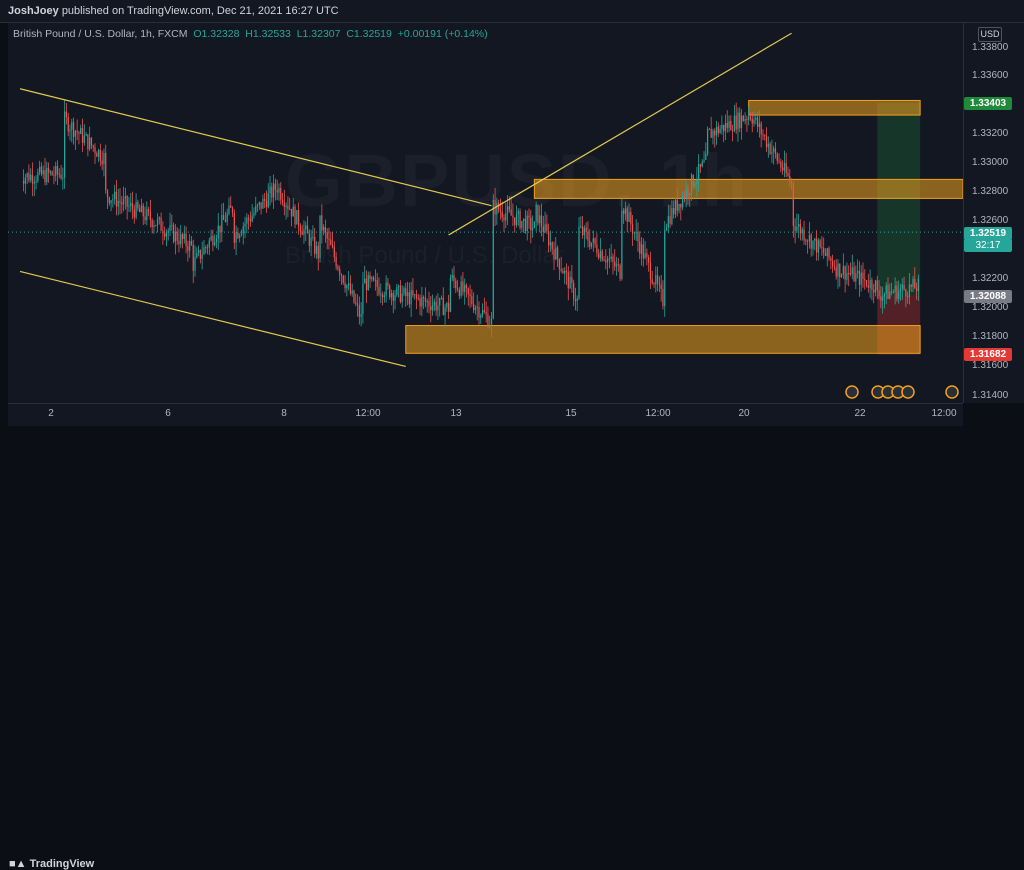  What do you see at coordinates (990, 307) in the screenshot?
I see `price-tick: 1.32000` at bounding box center [990, 307].